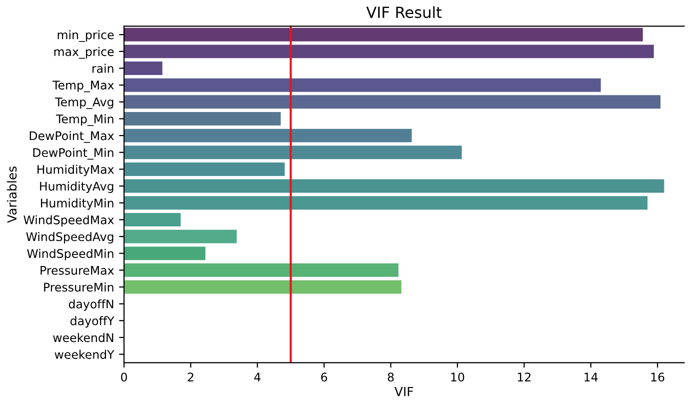 The width and height of the screenshot is (689, 403). I want to click on y-tick-label: Temp_Max, so click(83, 86).